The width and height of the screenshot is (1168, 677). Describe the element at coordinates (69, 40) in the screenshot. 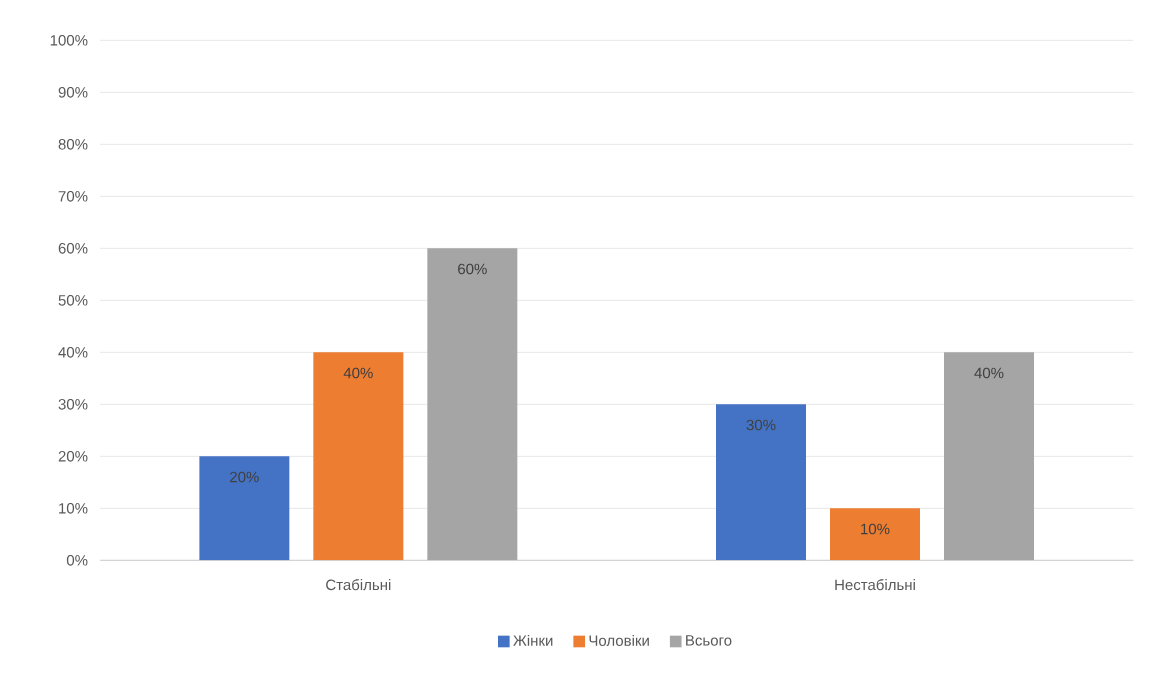

I see `y-tick-label: 100%` at that location.